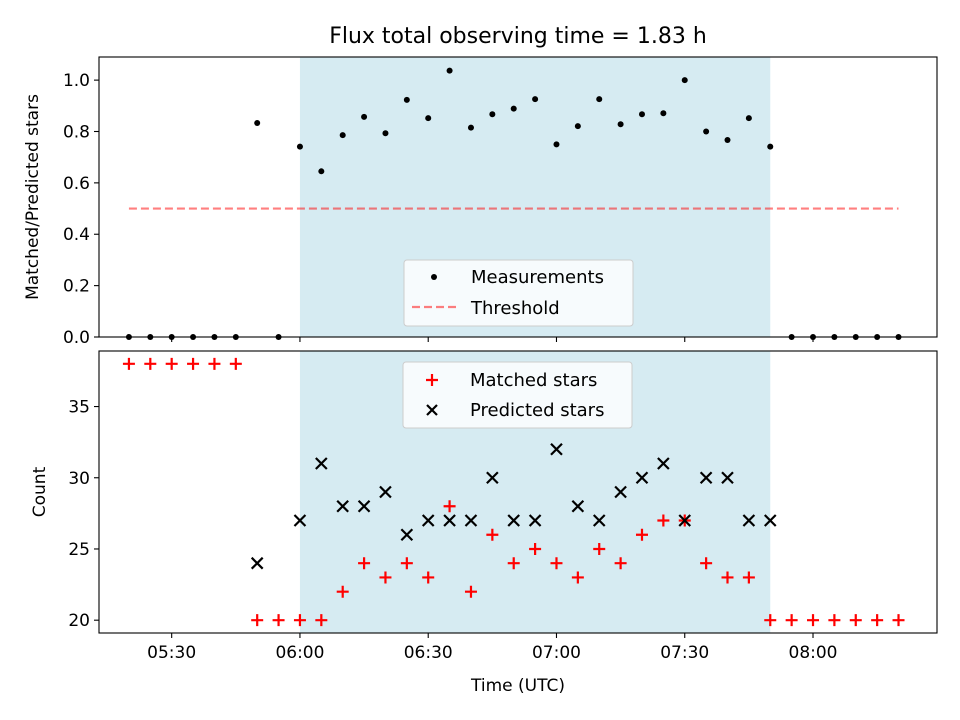 Image resolution: width=960 pixels, height=720 pixels. I want to click on bottom-y-axis-label: Count, so click(40, 491).